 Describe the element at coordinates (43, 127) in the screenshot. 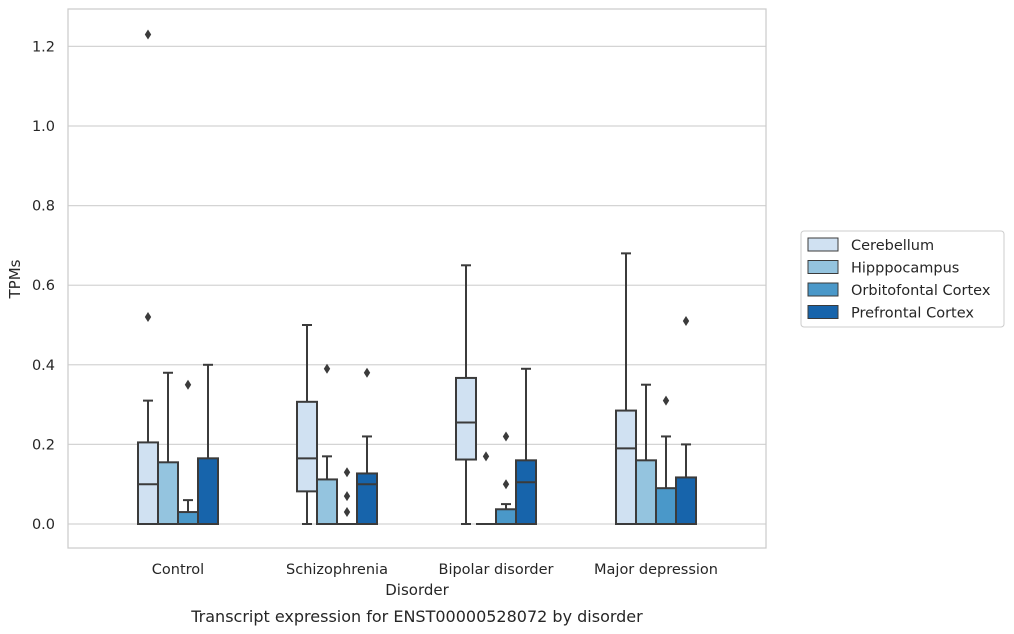

I see `y-tick-label: 1.0` at that location.